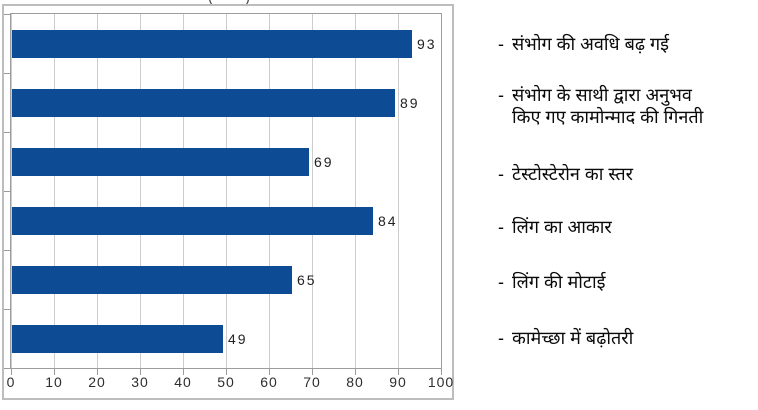 The width and height of the screenshot is (758, 410). I want to click on x-axis-tick-label: 60, so click(269, 382).